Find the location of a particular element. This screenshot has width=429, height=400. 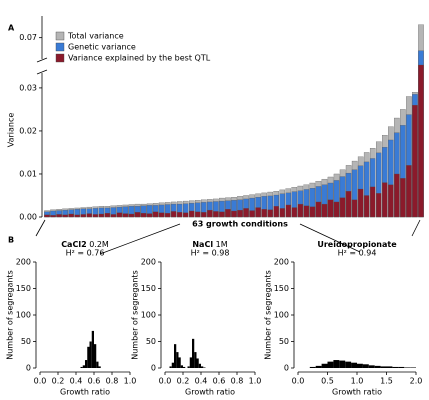

panel-label: A is located at coordinates (11, 28).